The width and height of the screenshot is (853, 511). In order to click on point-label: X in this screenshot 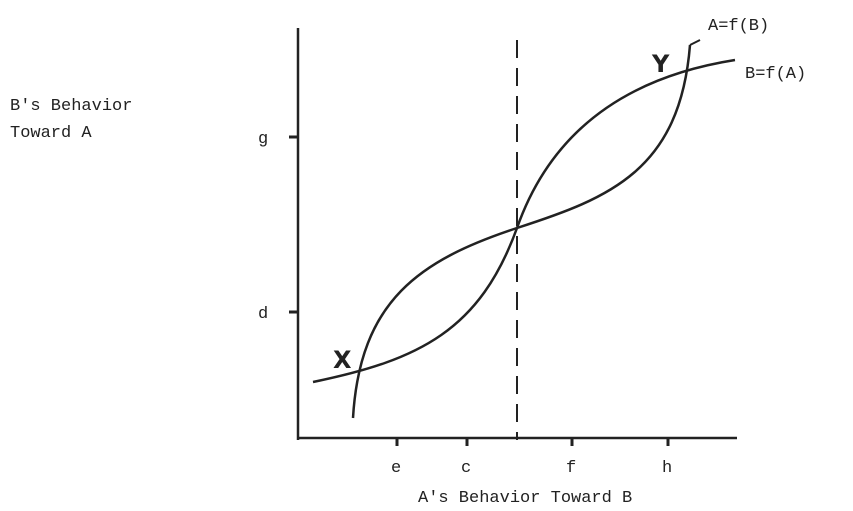, I will do `click(342, 360)`.